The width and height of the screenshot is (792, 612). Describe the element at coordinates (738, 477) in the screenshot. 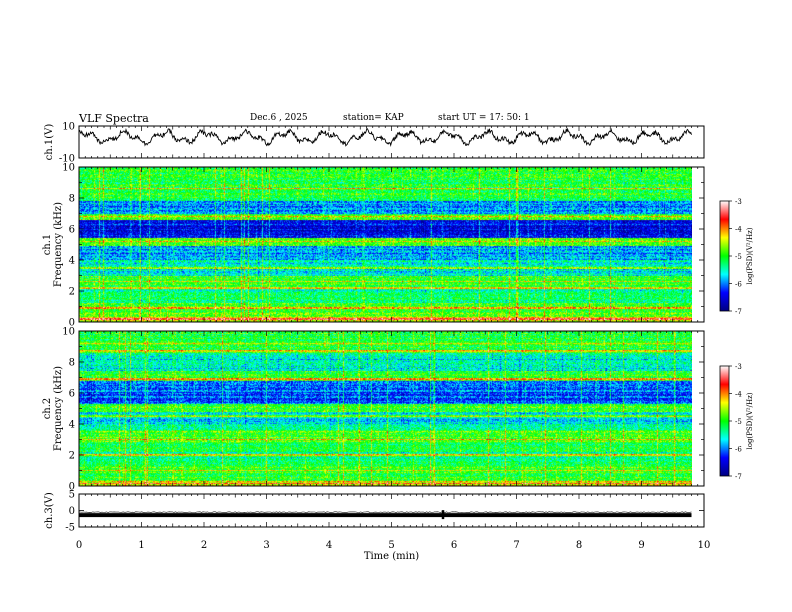

I see `ch2-colorbar-tick-4: -7` at that location.